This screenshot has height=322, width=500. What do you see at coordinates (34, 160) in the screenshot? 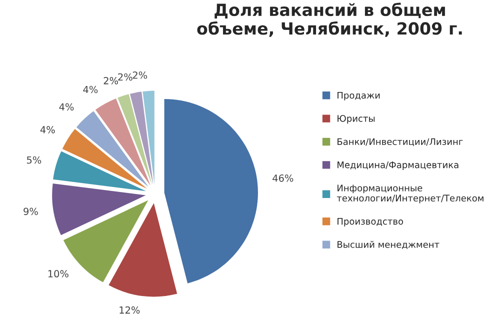
I see `data-label: 5%` at bounding box center [34, 160].